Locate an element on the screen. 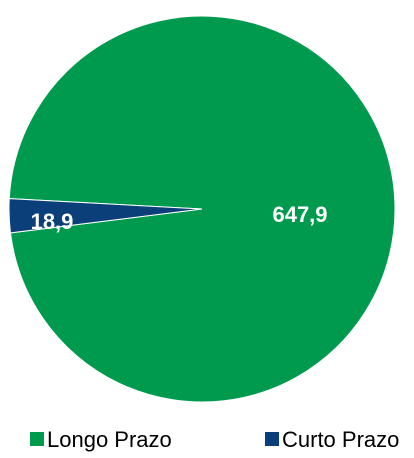 This screenshot has height=458, width=414. legend: Longo Prazo Curto Prazo is located at coordinates (214, 439).